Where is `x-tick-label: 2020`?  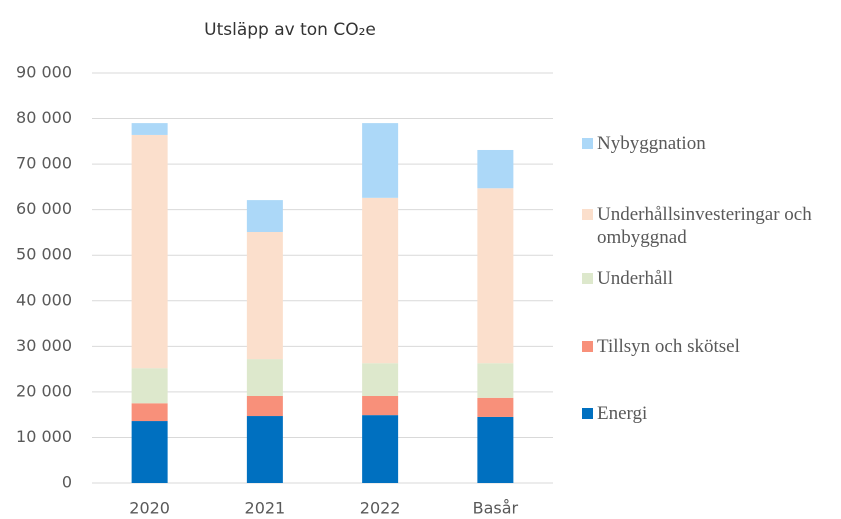 x-tick-label: 2020 is located at coordinates (149, 508).